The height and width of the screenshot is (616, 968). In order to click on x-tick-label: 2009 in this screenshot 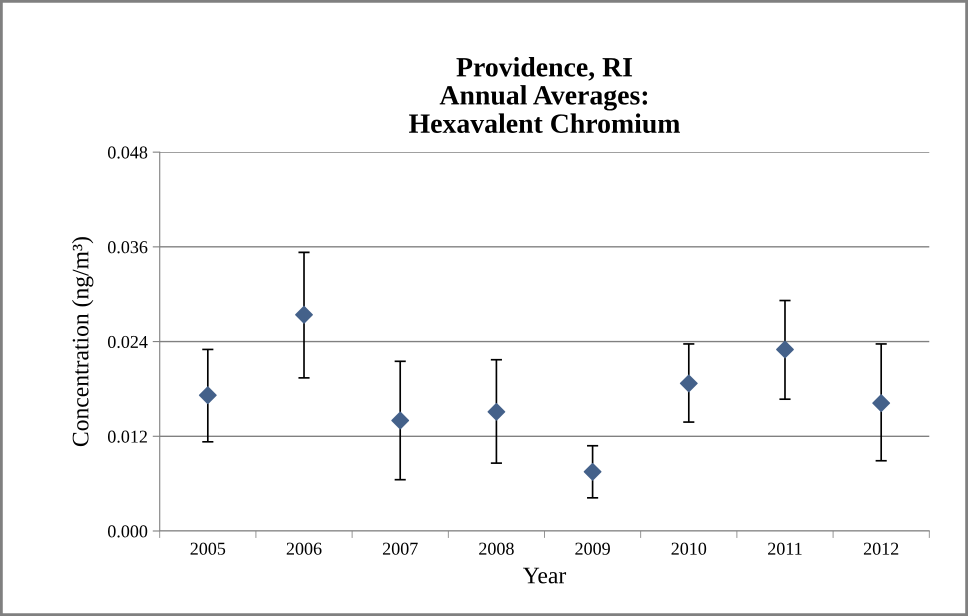, I will do `click(592, 548)`.